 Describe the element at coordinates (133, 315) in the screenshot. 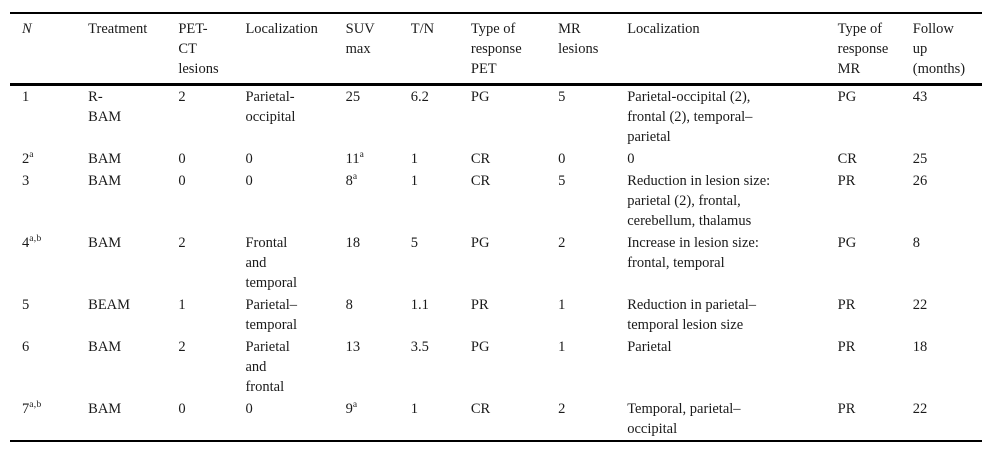

I see `table-cell: BEAM` at that location.